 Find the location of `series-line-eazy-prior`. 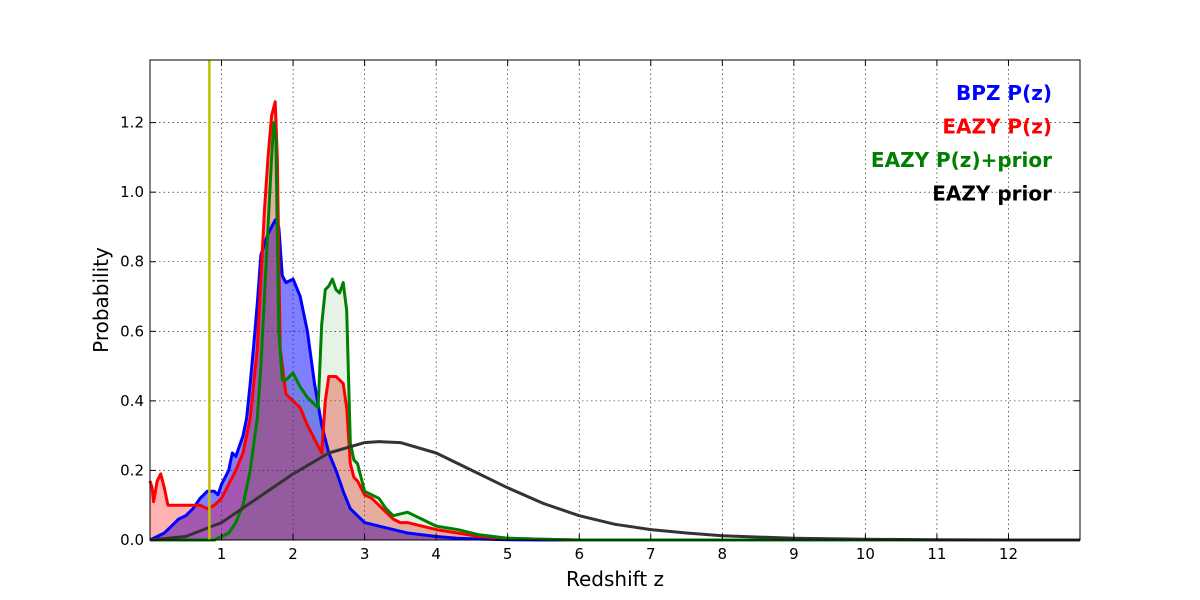

series-line-eazy-prior is located at coordinates (614, 491).